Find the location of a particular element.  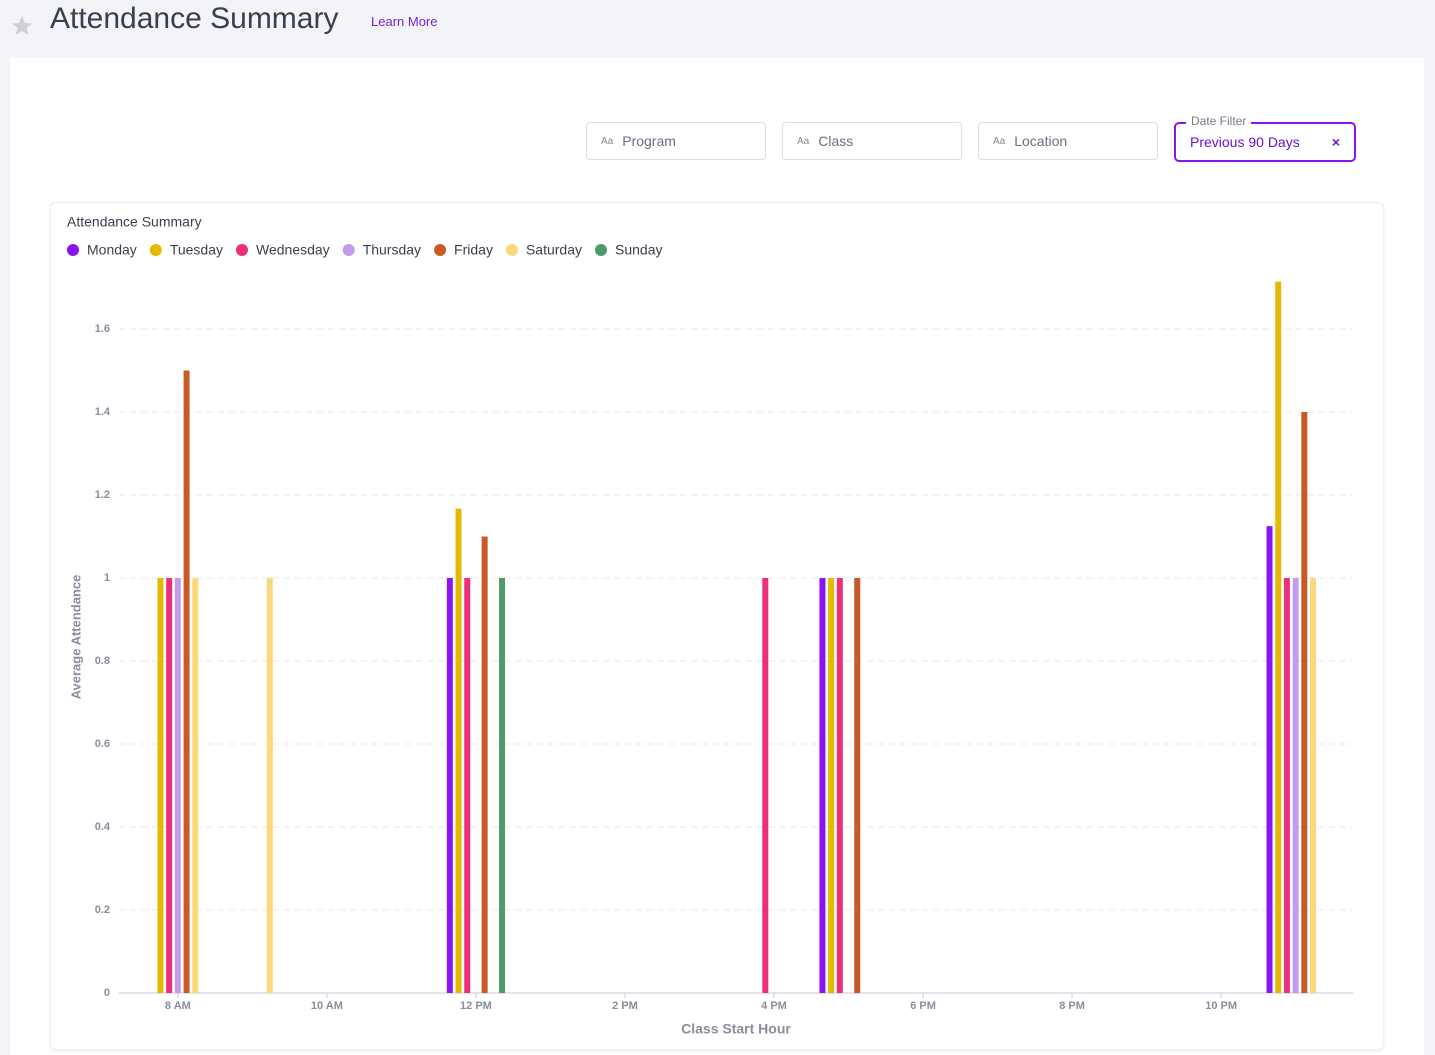

page-title: Attendance Summary is located at coordinates (194, 18).